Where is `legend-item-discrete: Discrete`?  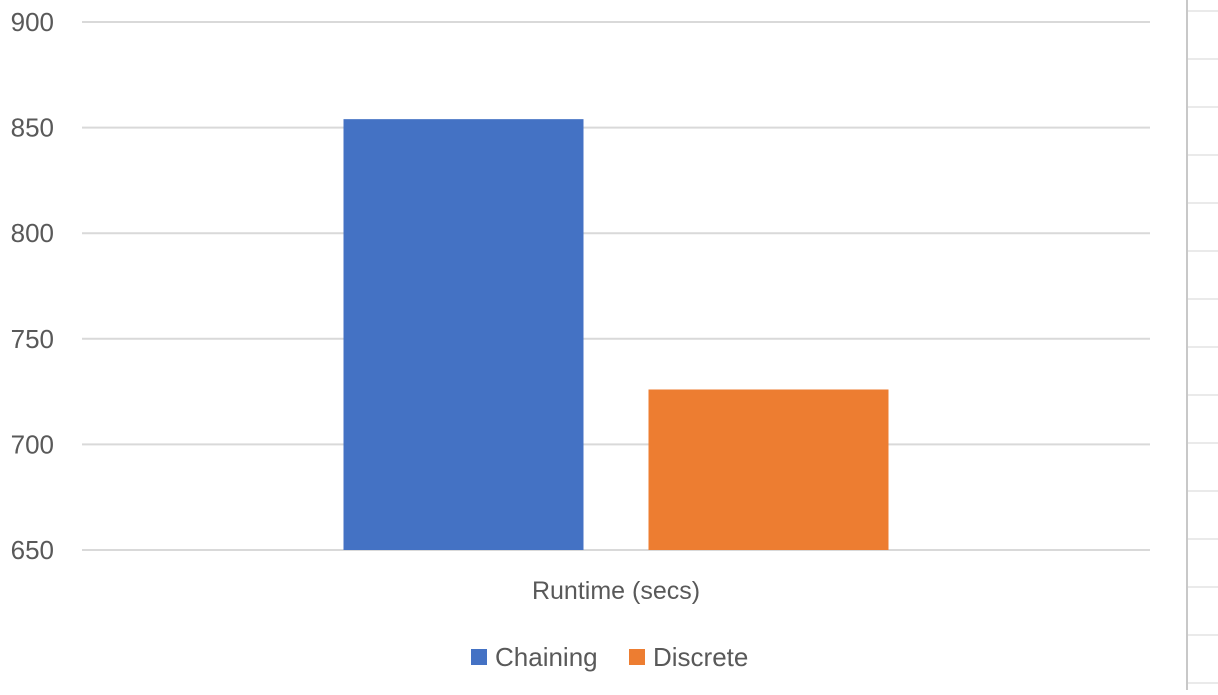 legend-item-discrete: Discrete is located at coordinates (688, 657).